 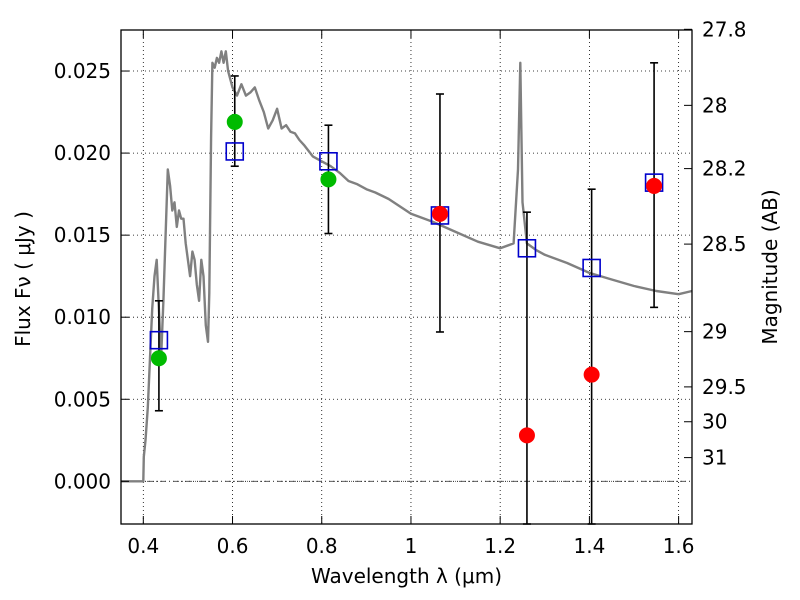 I want to click on x-tick-label: 0.4, so click(x=143, y=546).